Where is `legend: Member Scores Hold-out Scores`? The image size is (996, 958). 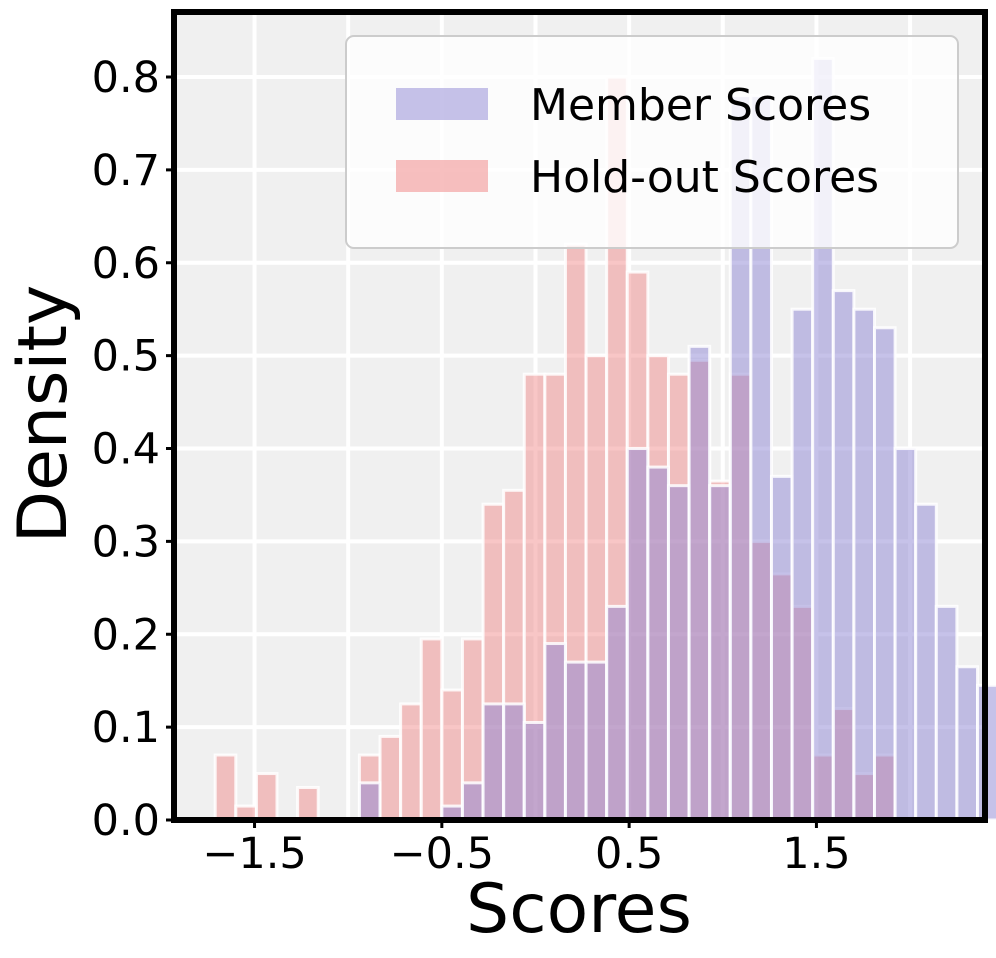
legend: Member Scores Hold-out Scores is located at coordinates (652, 142).